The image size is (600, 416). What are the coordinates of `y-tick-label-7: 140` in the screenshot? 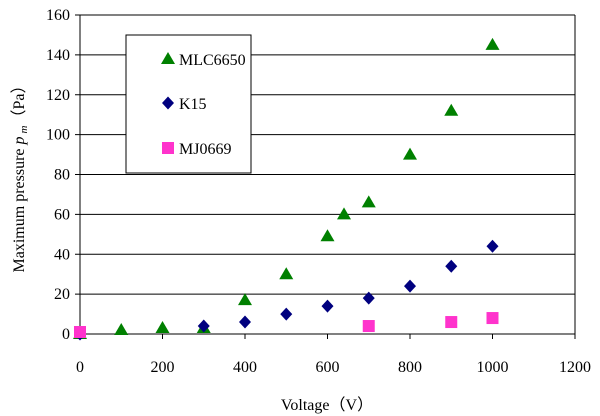 It's located at (58, 55).